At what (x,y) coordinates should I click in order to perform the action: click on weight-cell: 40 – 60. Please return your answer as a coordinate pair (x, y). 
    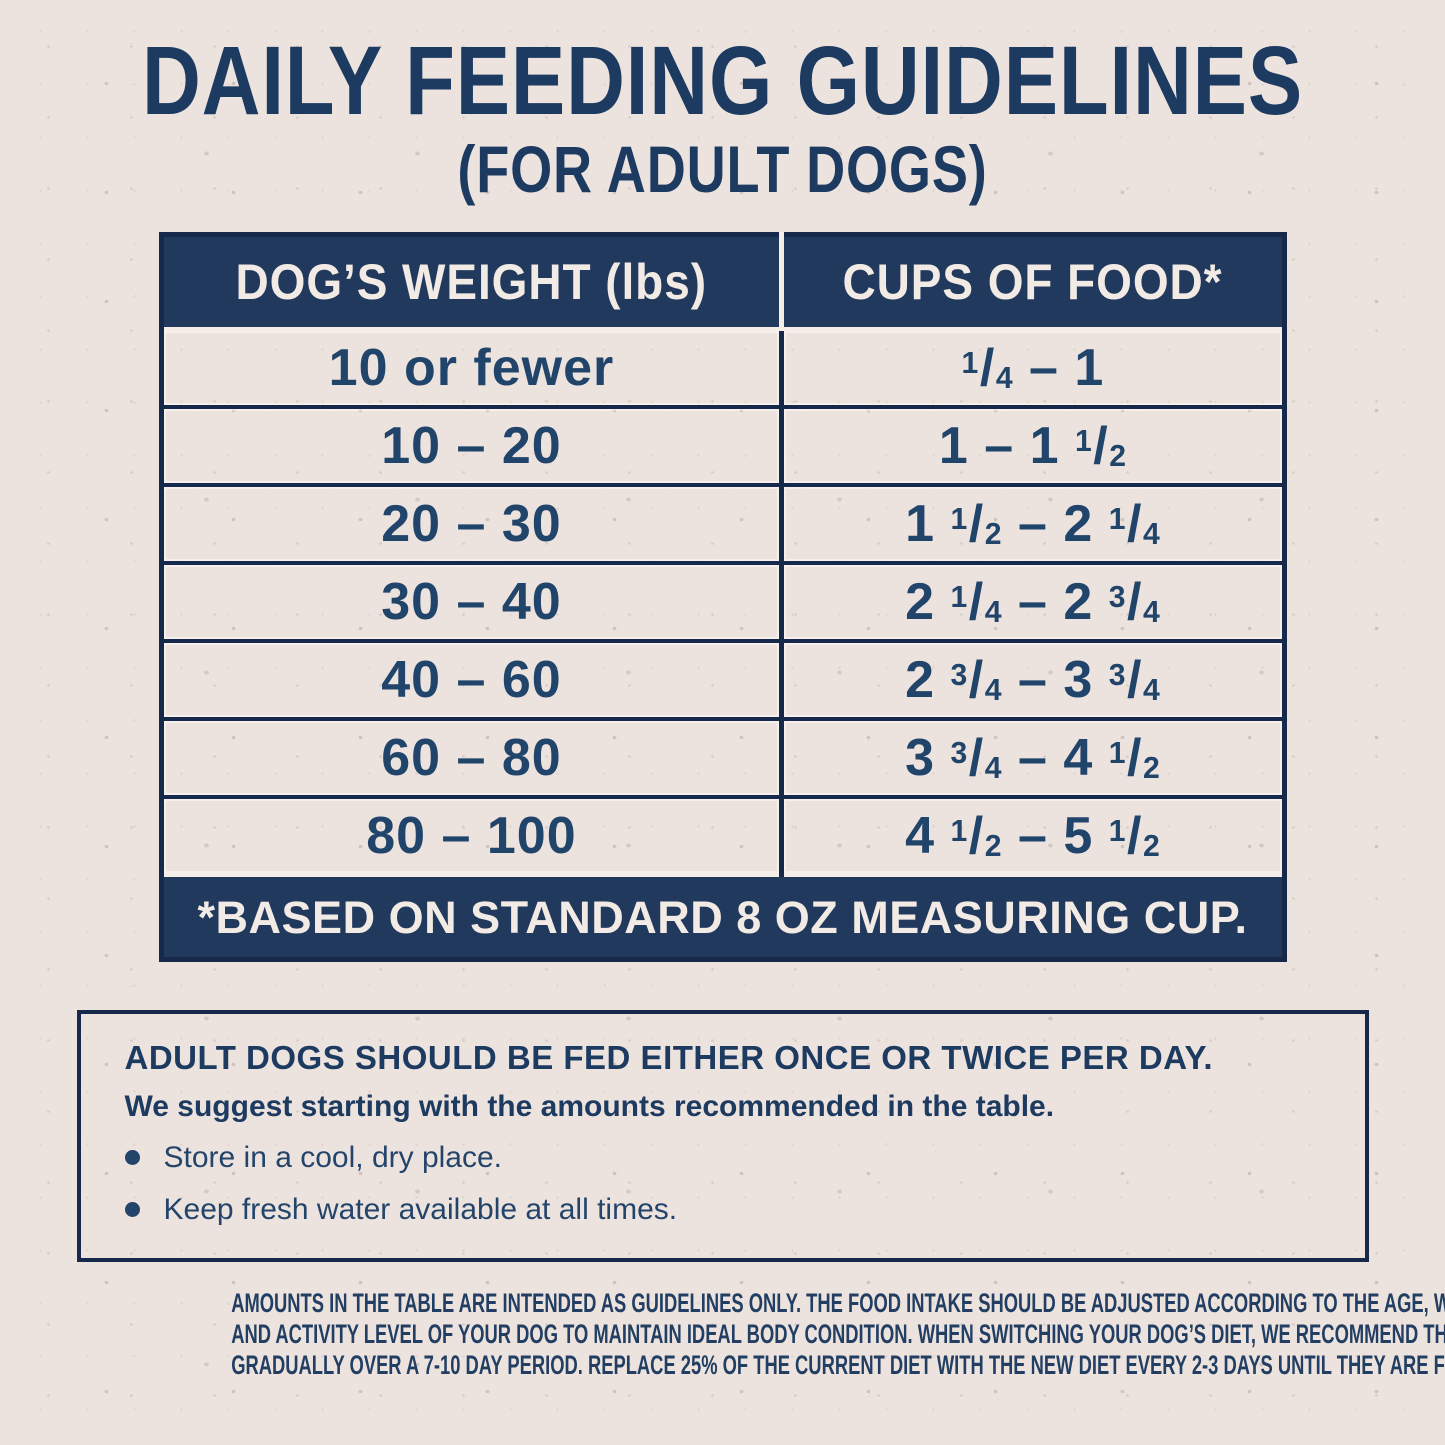
    Looking at the image, I should click on (471, 679).